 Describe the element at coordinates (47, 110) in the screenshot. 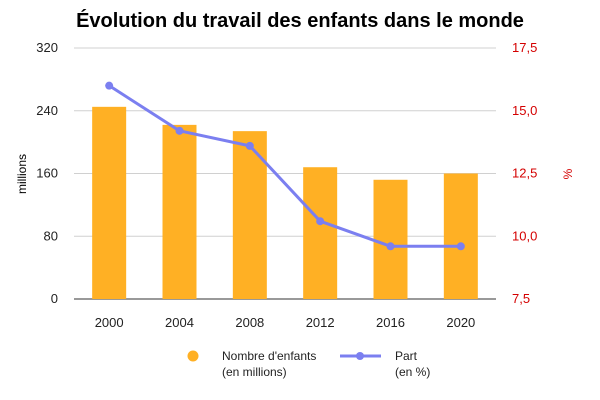

I see `left-tick-label: 240` at that location.